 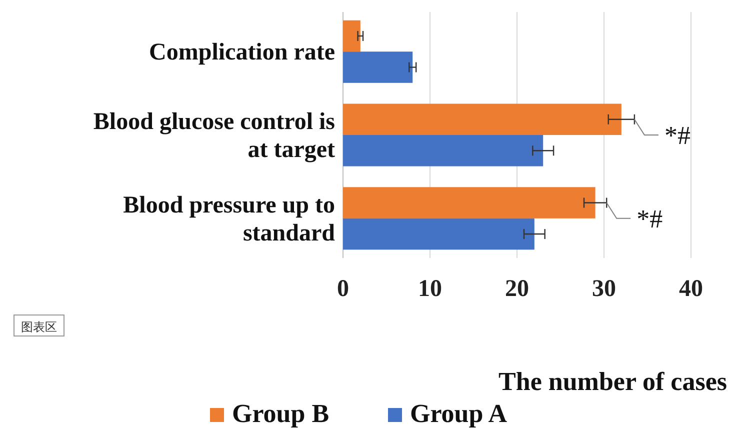 What do you see at coordinates (430, 289) in the screenshot?
I see `x-tick-label: 10` at bounding box center [430, 289].